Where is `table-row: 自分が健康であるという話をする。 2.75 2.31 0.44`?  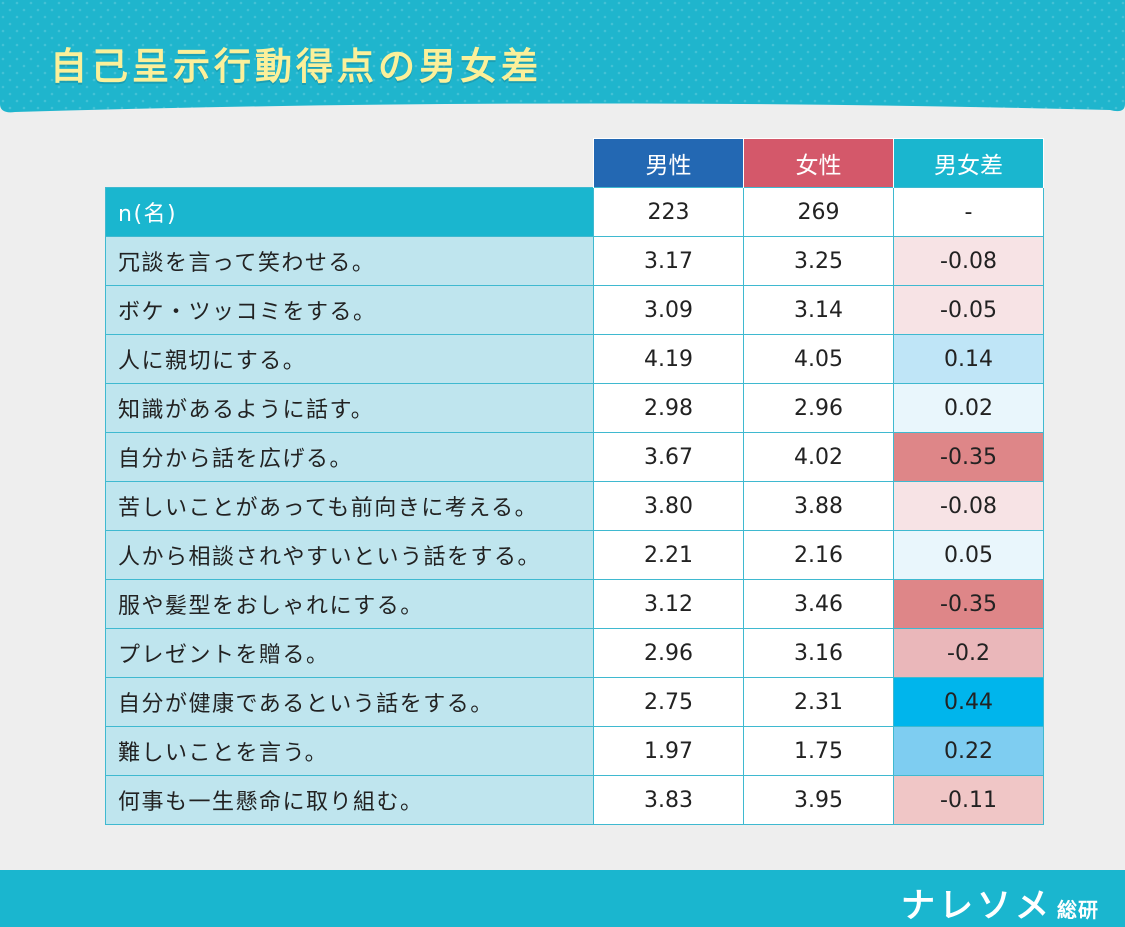
table-row: 自分が健康であるという話をする。 2.75 2.31 0.44 is located at coordinates (574, 702).